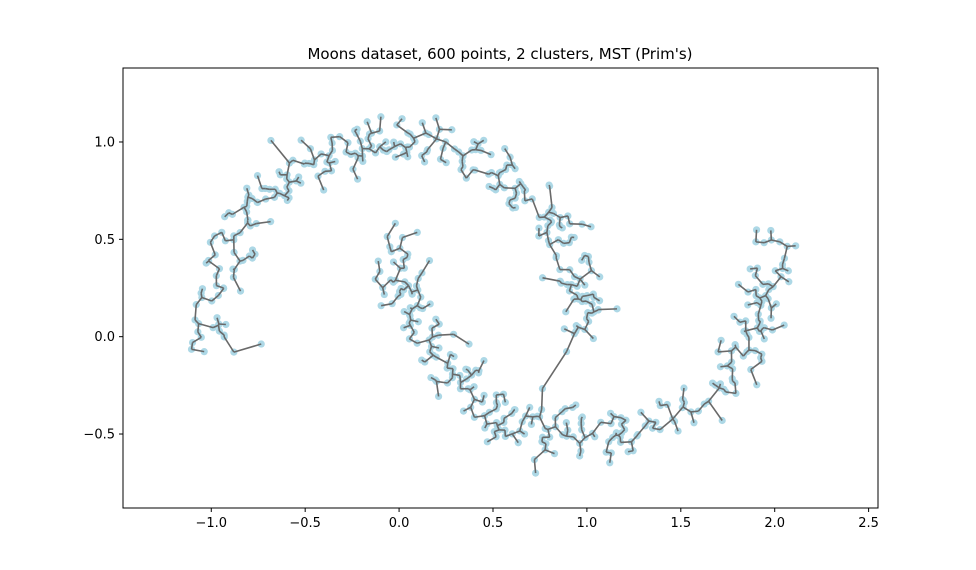  What do you see at coordinates (493, 523) in the screenshot?
I see `x-tick-label: 0.5` at bounding box center [493, 523].